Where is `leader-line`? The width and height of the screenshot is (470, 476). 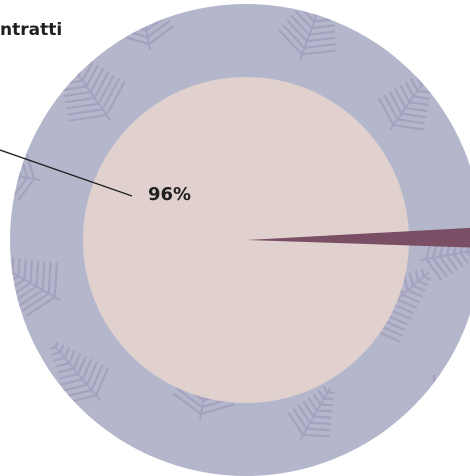 leader-line is located at coordinates (66, 173).